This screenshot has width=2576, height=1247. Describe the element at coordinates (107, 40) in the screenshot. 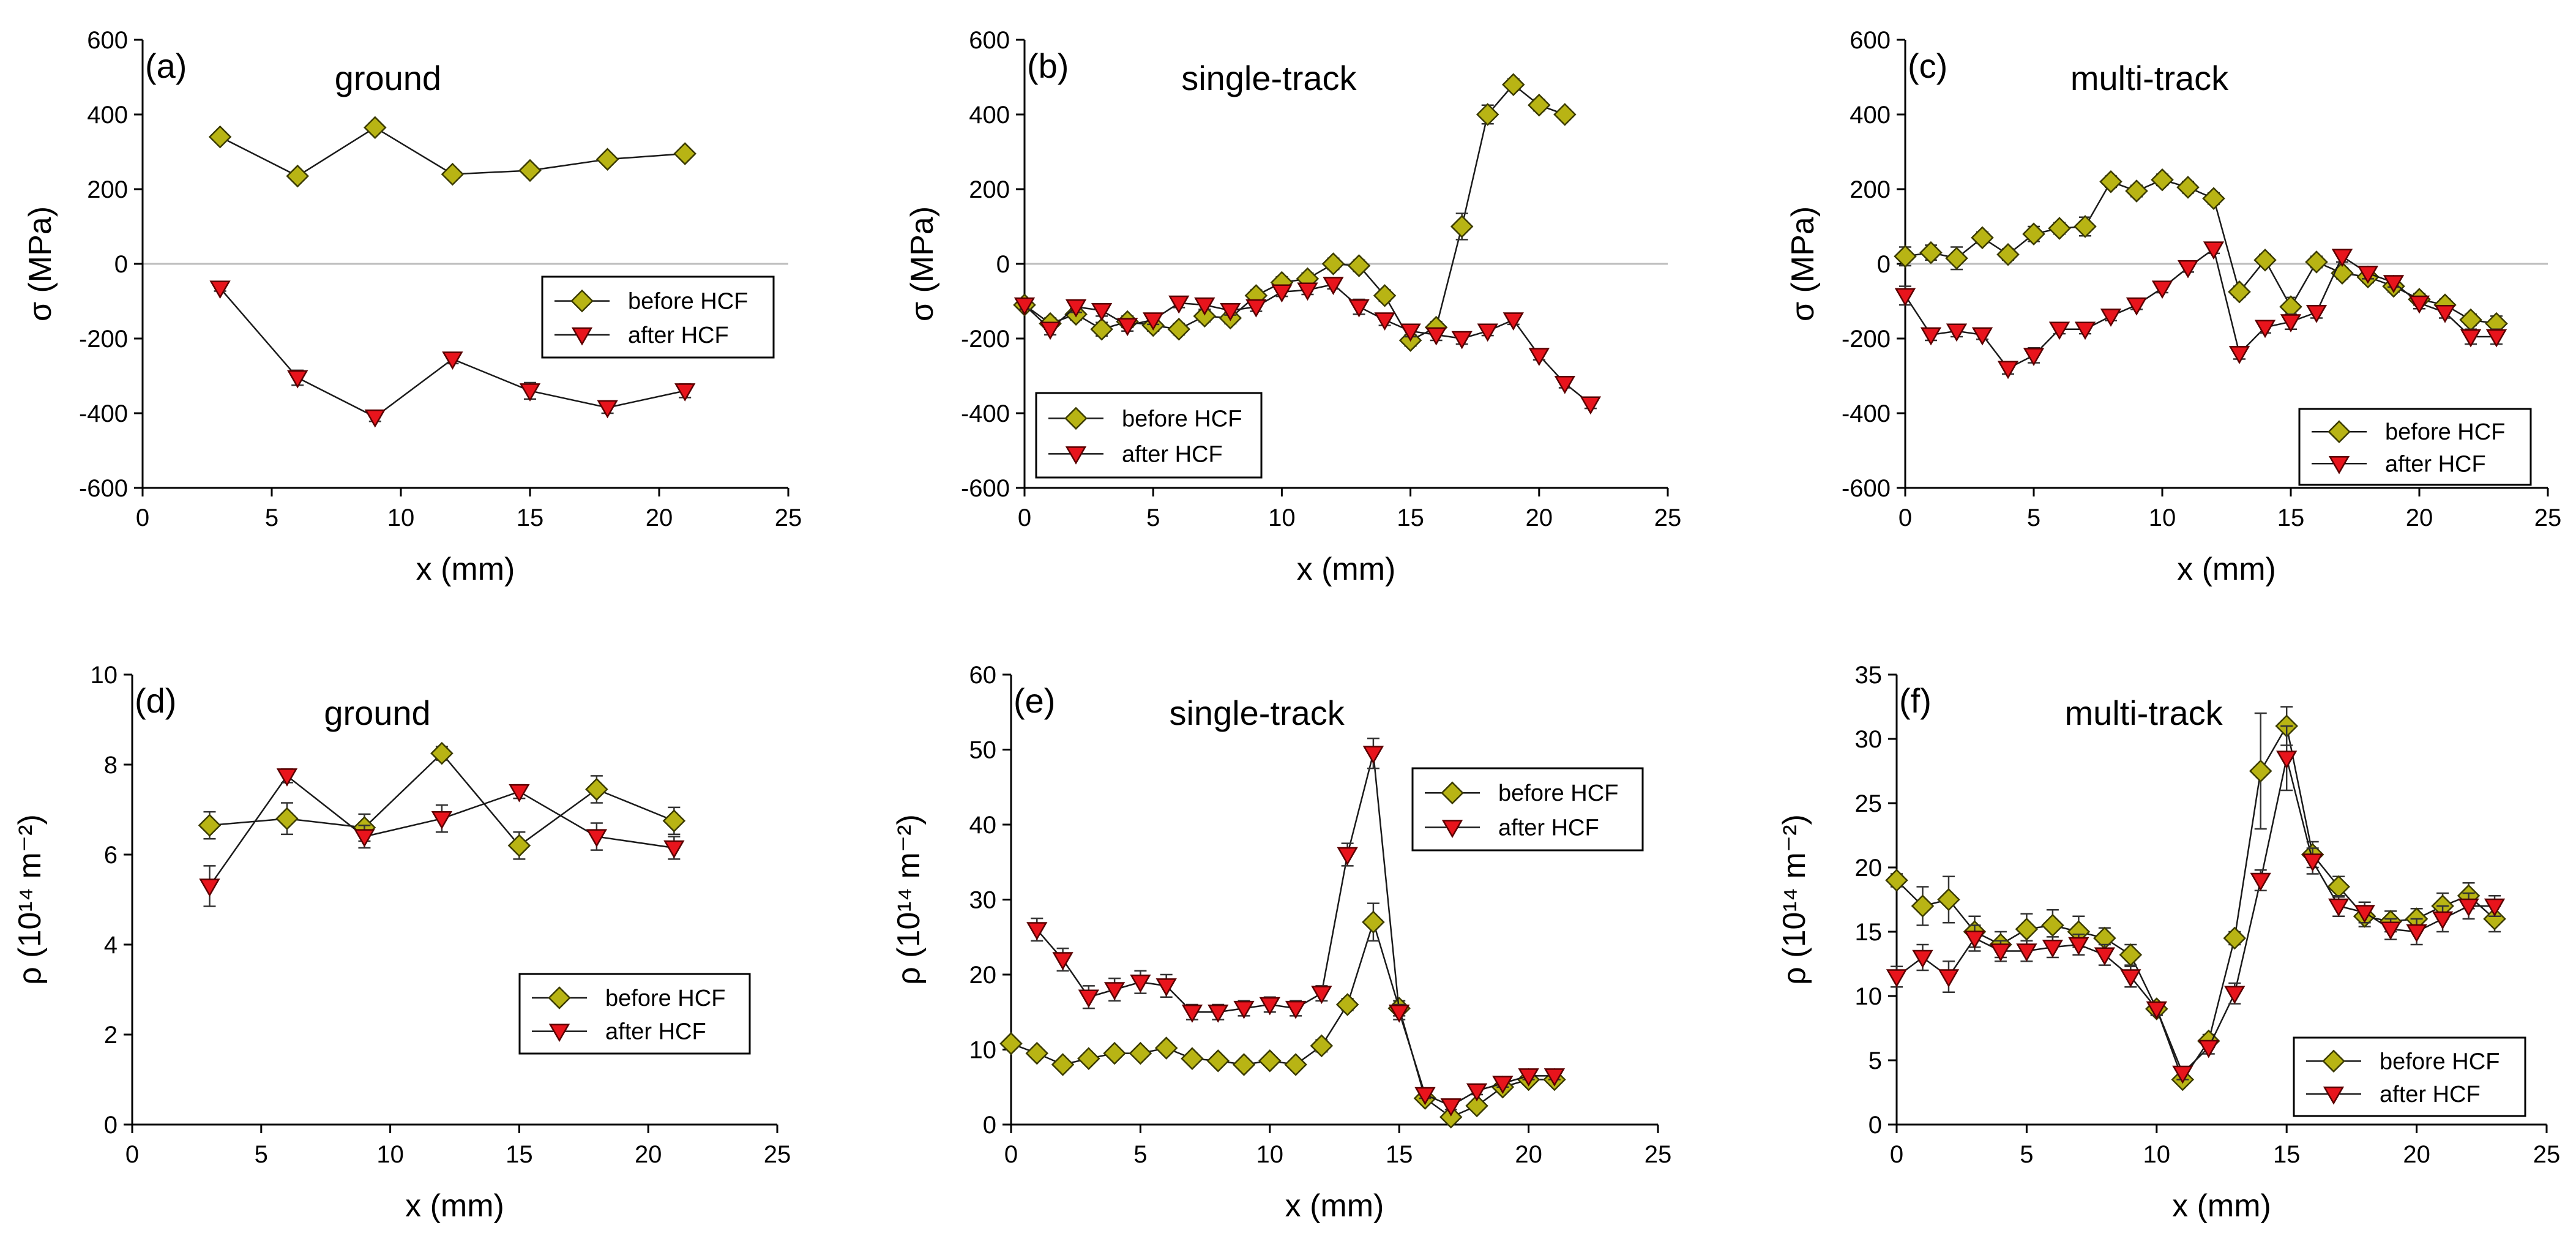

I see `y-tick-label: 600` at that location.